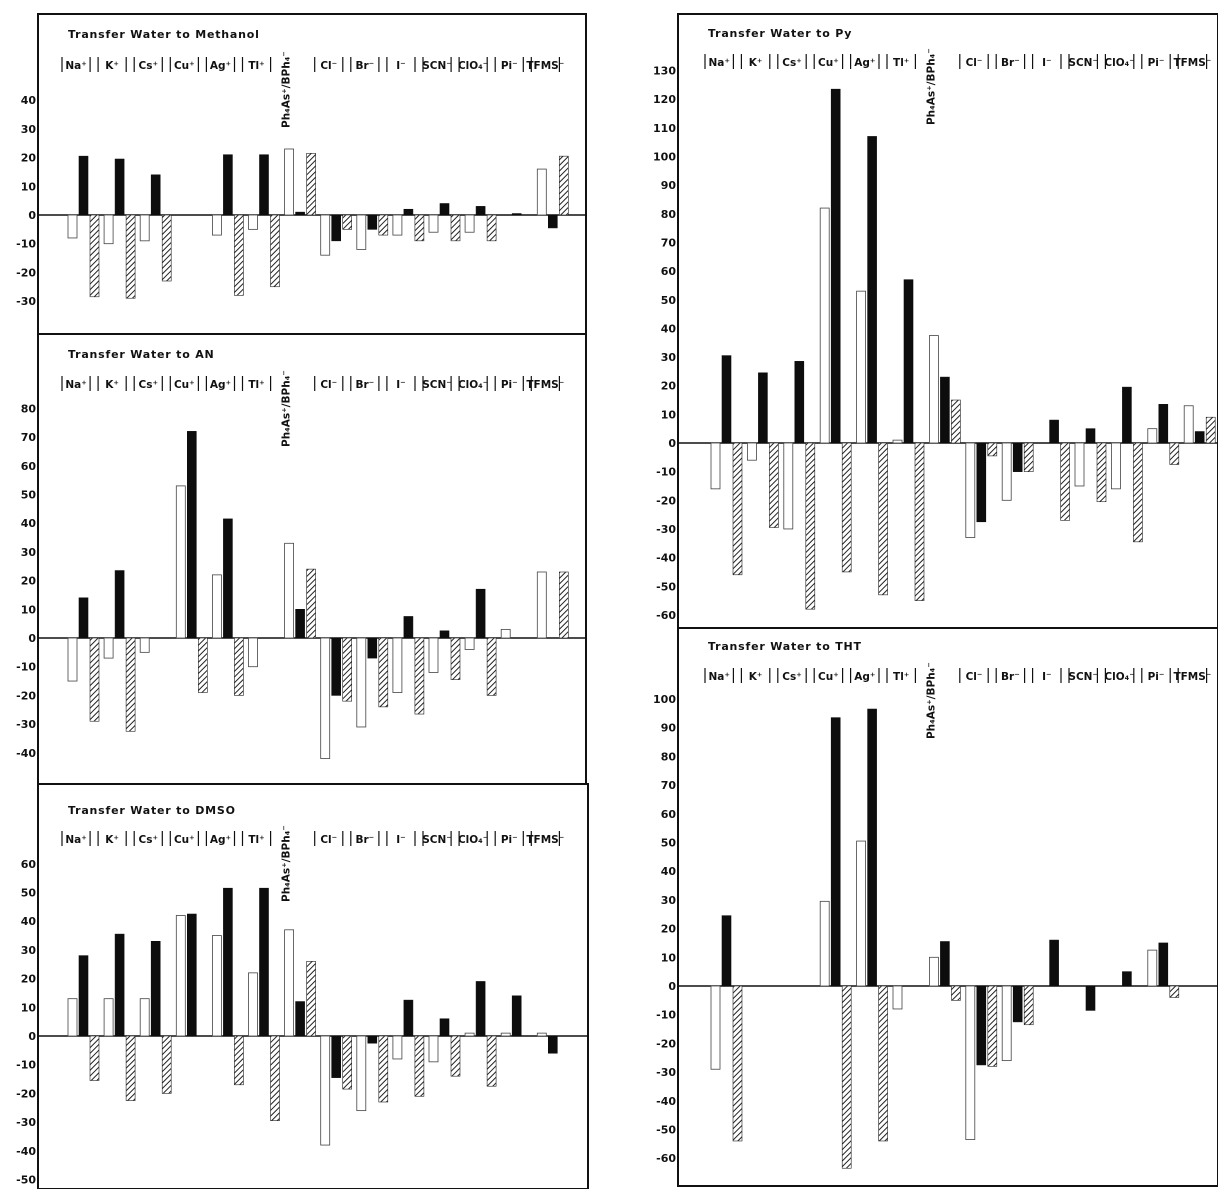 This screenshot has width=1218, height=1193. I want to click on category-label: Na⁺, so click(75, 385).